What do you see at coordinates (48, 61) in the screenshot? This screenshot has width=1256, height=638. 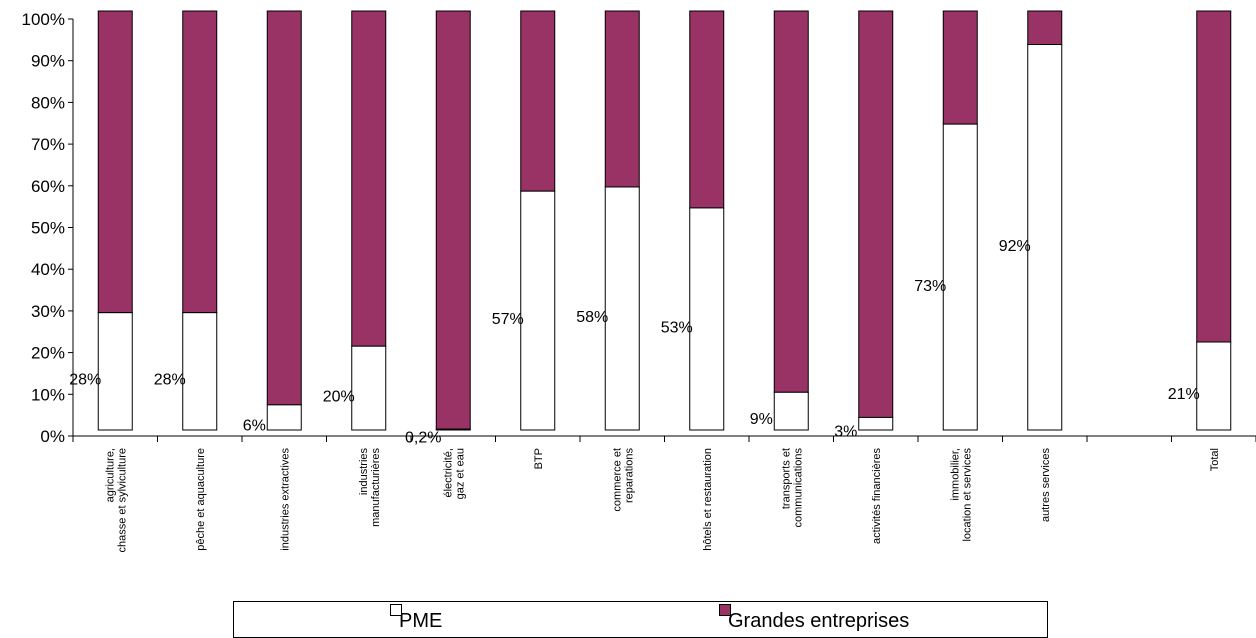 I see `y-tick-label: 90%` at bounding box center [48, 61].